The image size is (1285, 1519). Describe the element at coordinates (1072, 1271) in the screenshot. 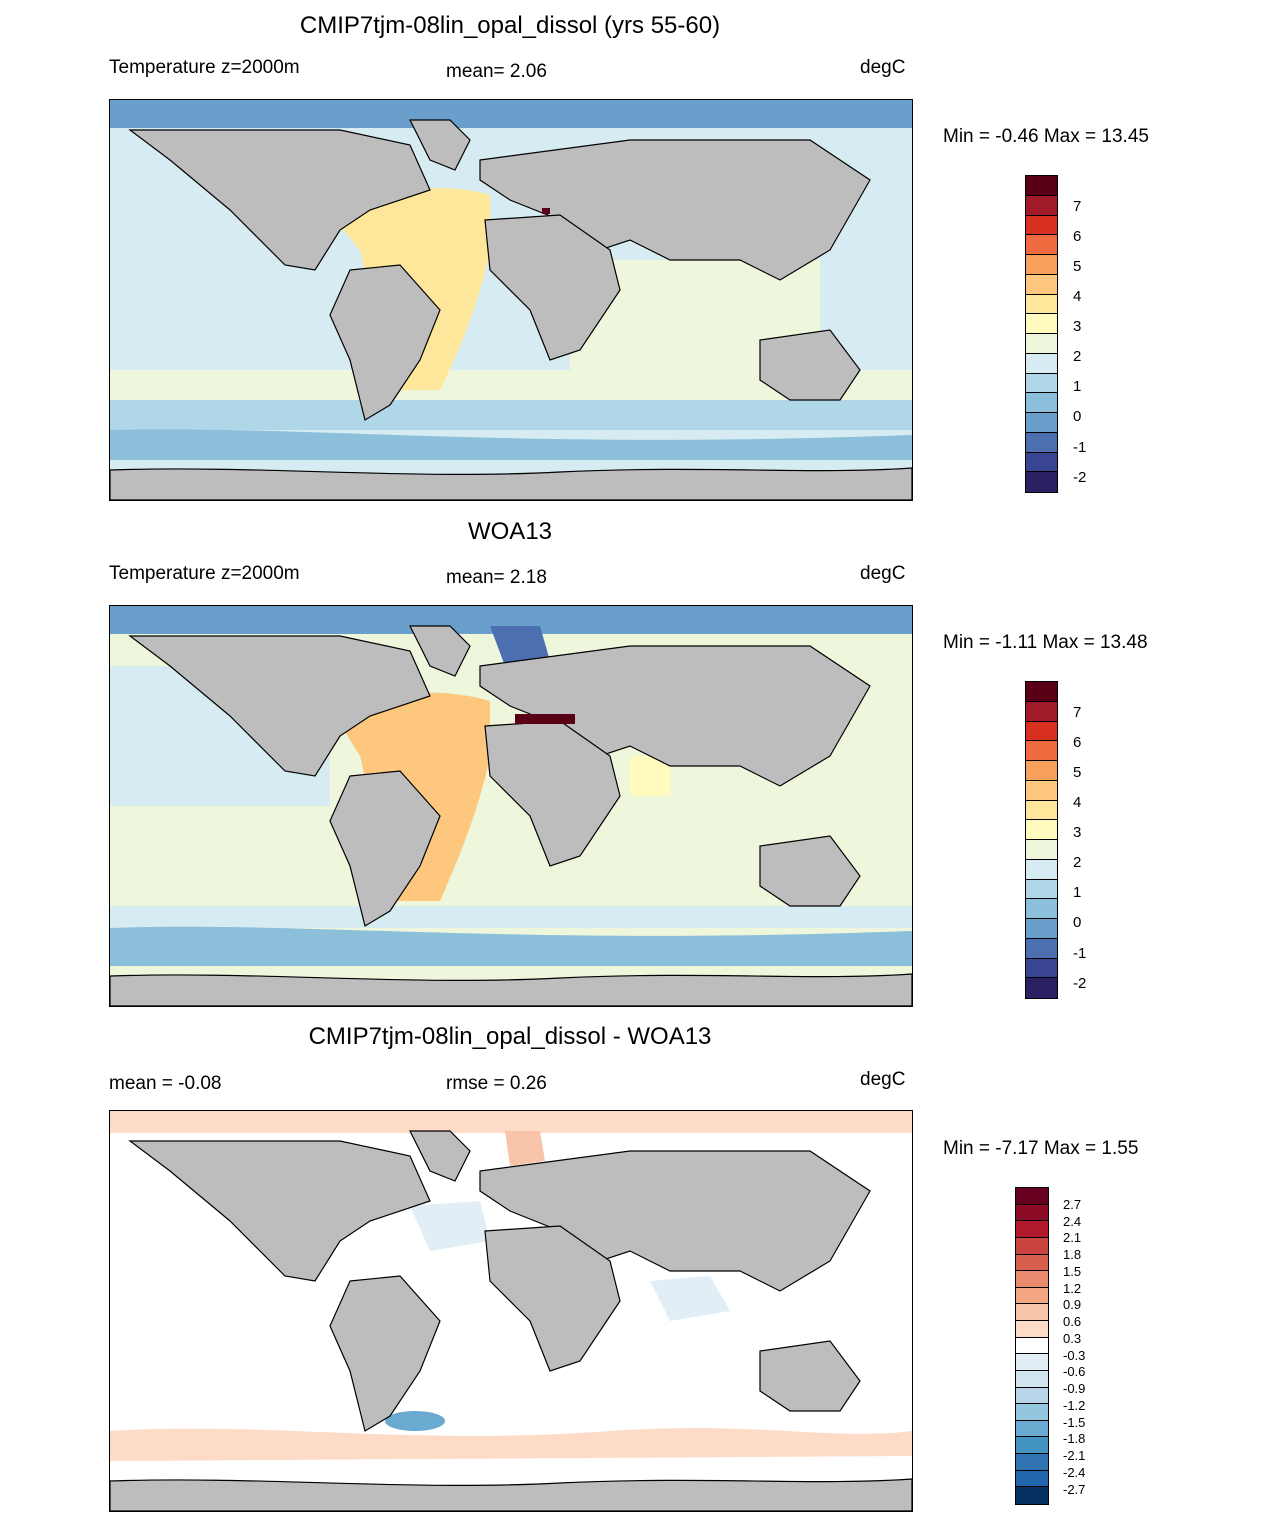

I see `panel3-tick: 1.5` at that location.